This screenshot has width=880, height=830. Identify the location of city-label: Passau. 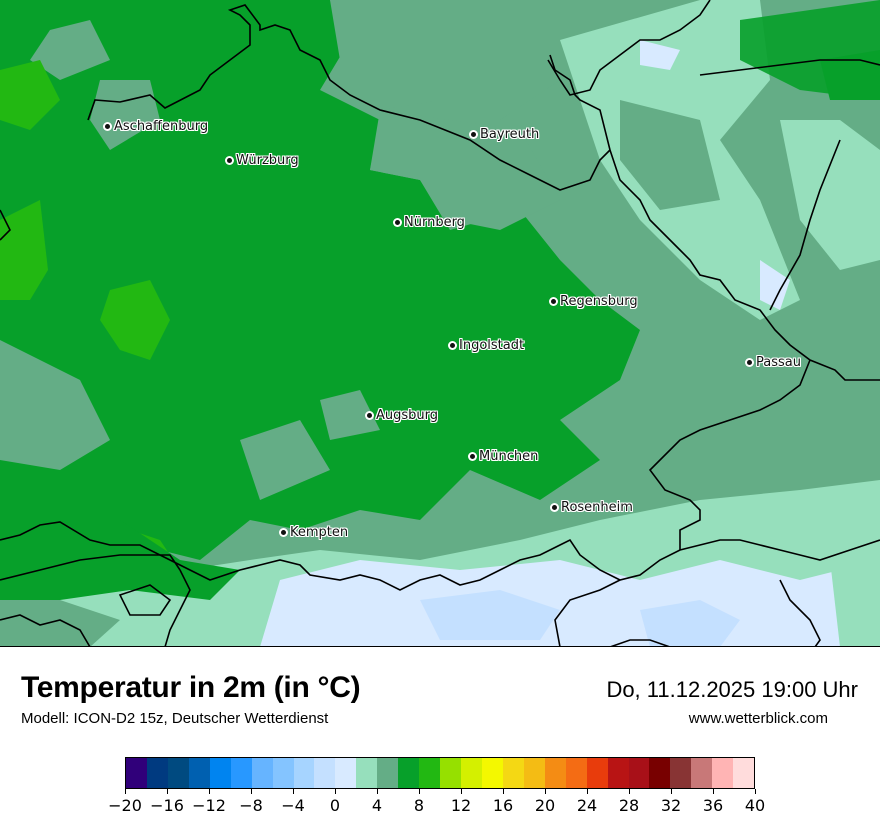
(778, 362).